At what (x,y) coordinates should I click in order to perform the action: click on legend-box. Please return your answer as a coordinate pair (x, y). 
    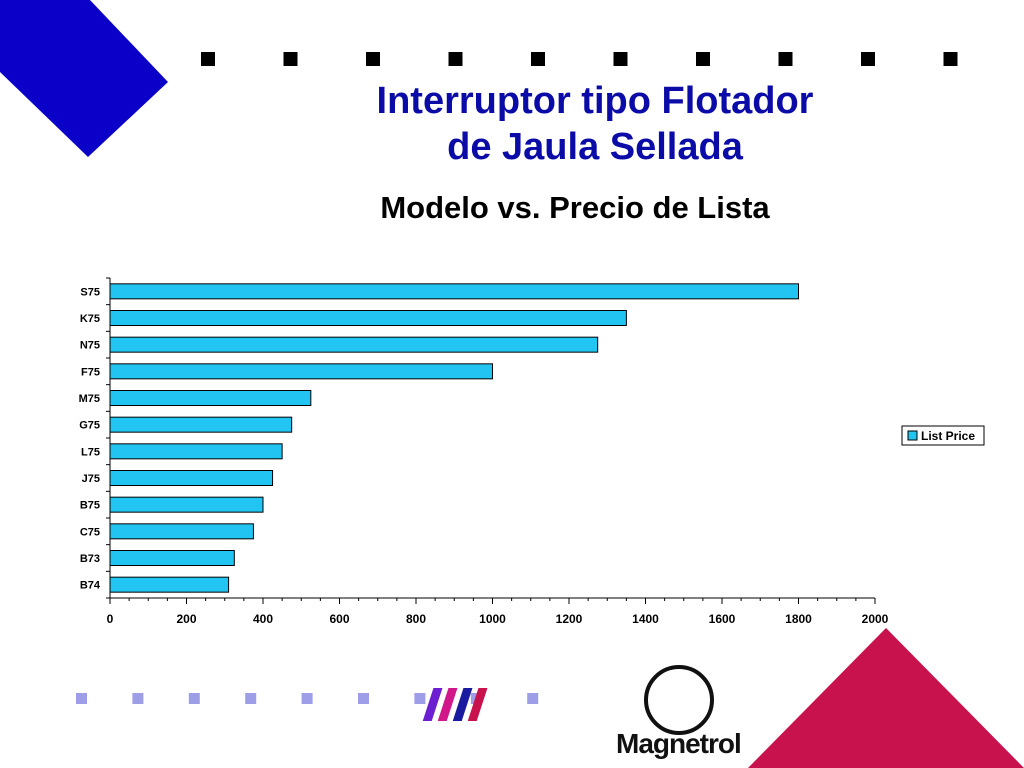
    Looking at the image, I should click on (943, 435).